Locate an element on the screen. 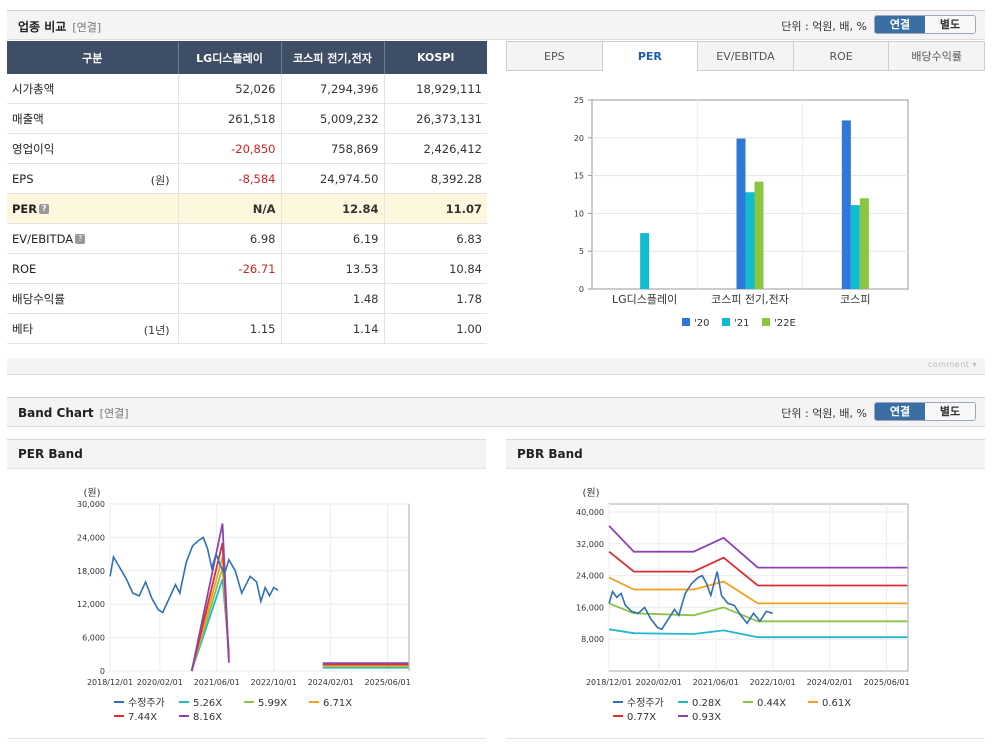 This screenshot has width=992, height=744. legend-label: 6.71X is located at coordinates (337, 703).